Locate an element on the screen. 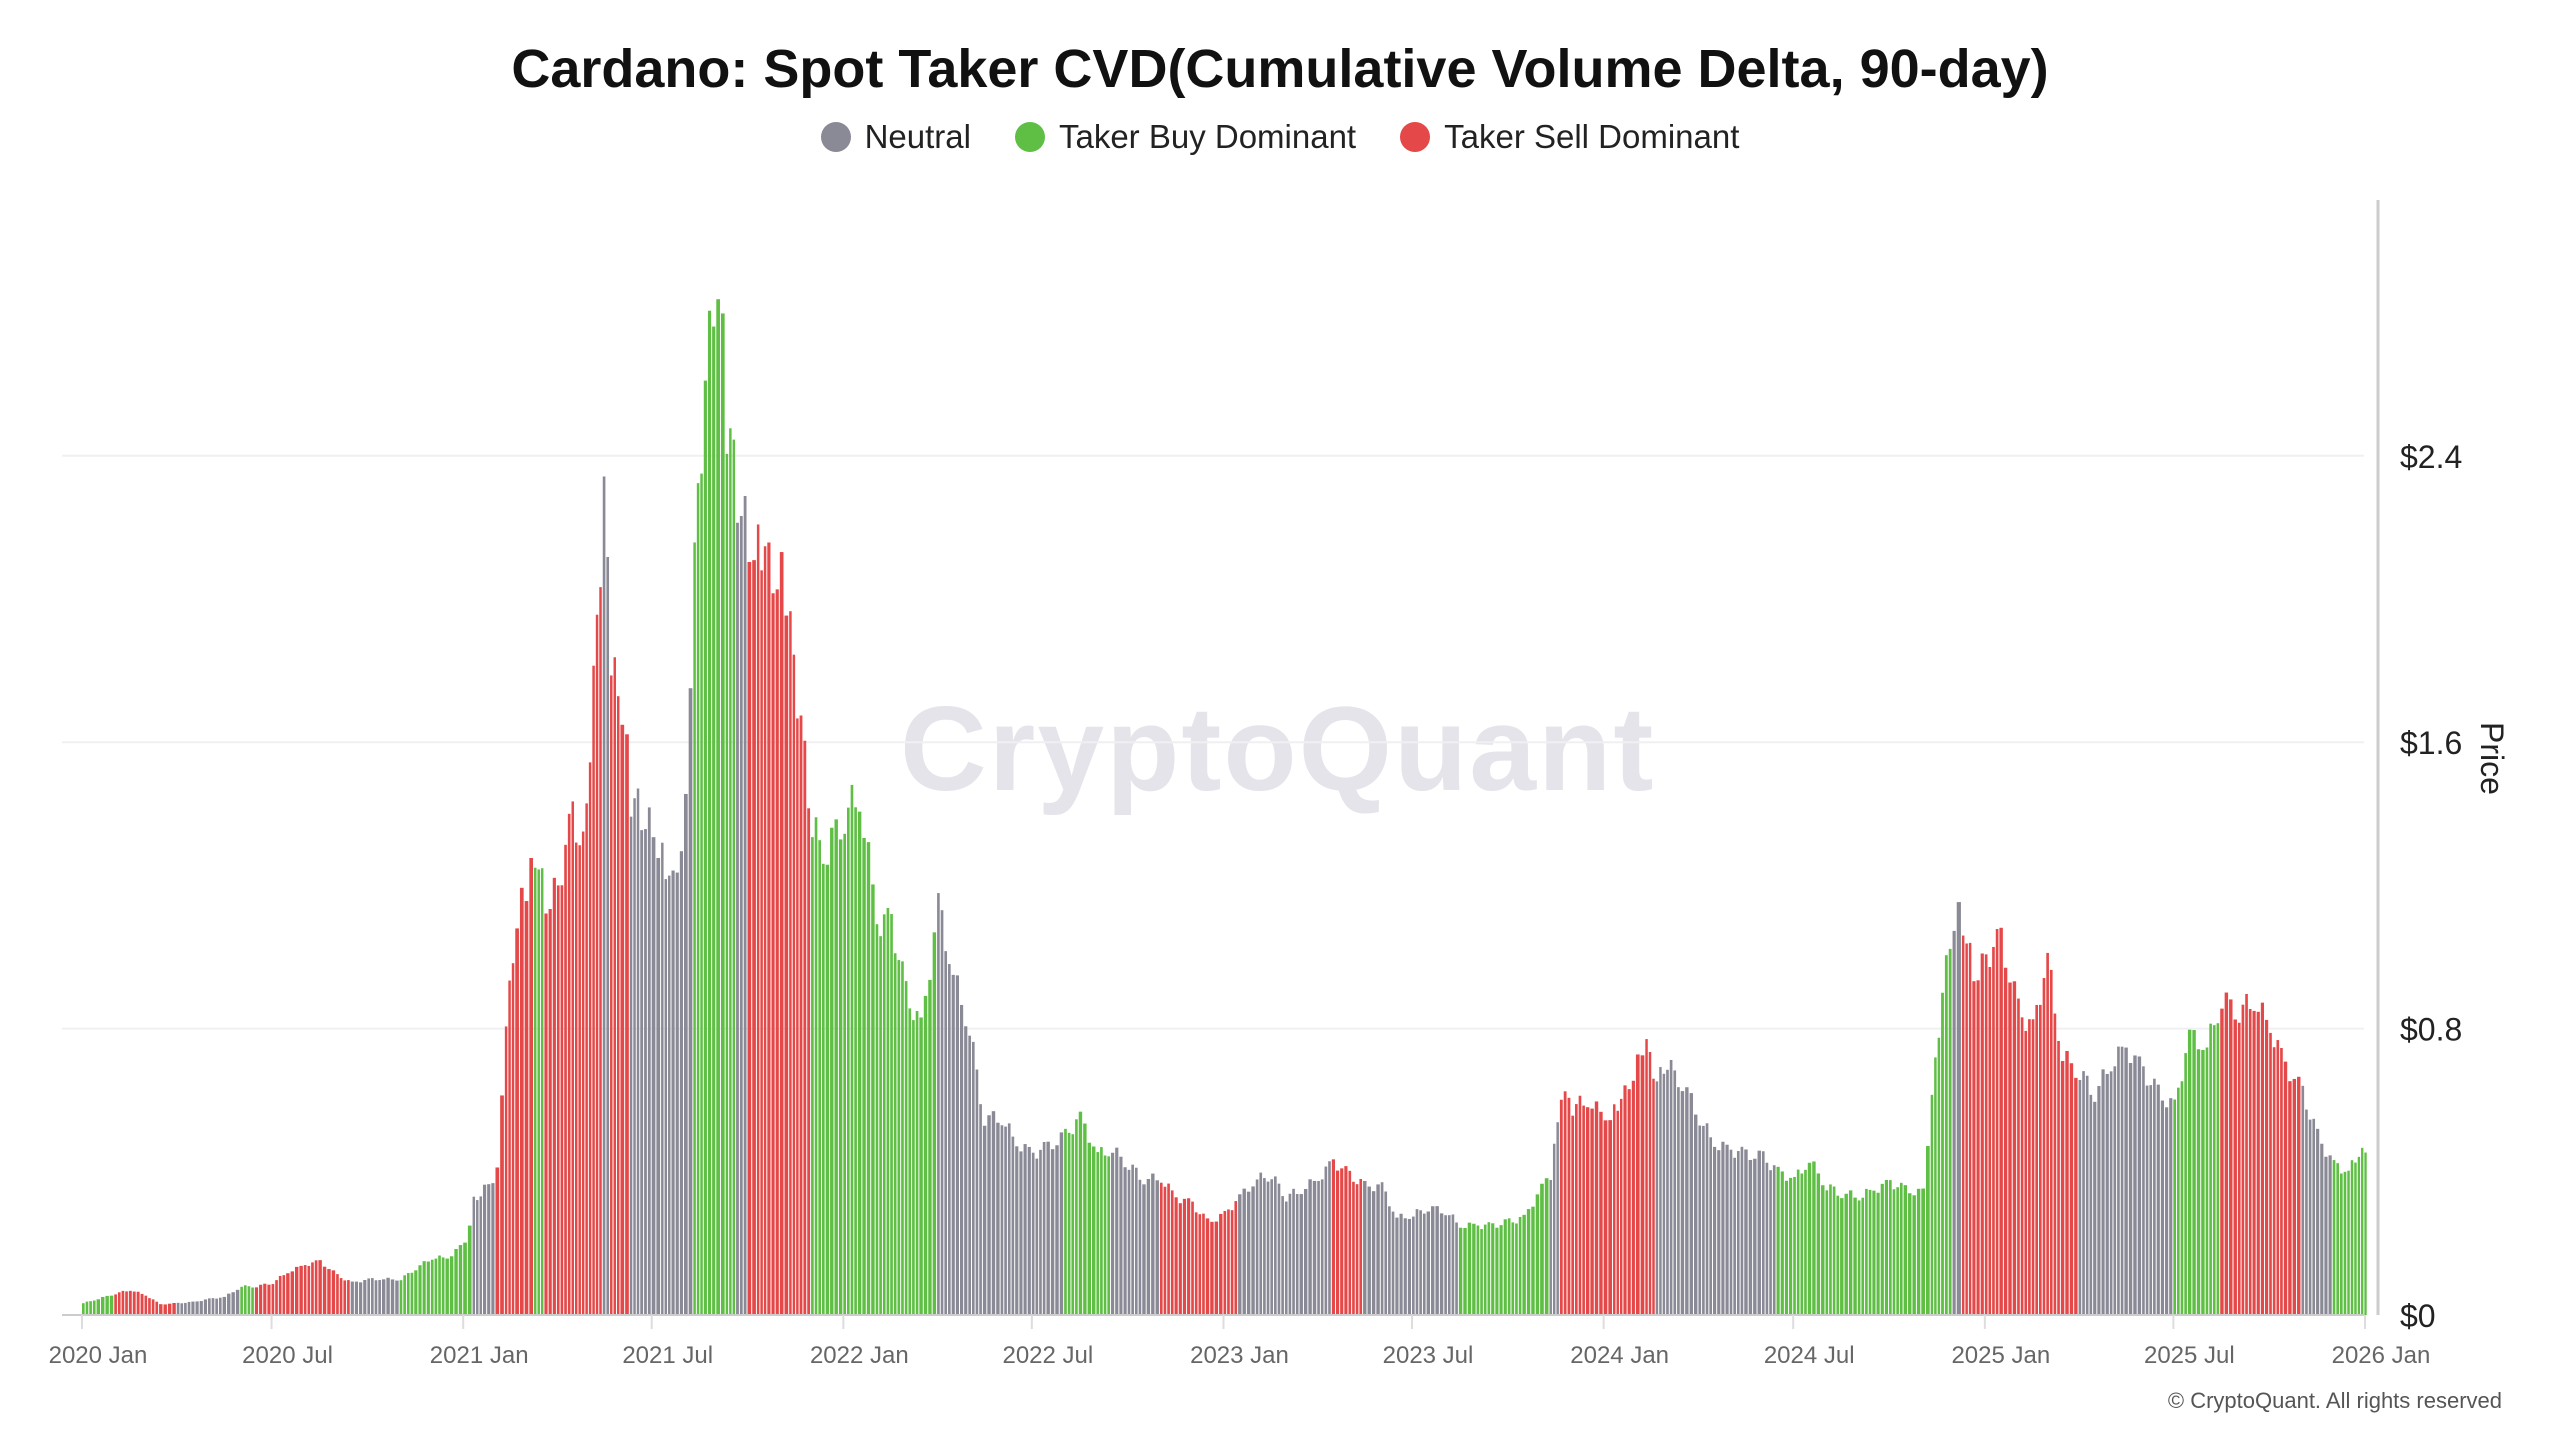 The width and height of the screenshot is (2560, 1440). legend-item-buy: Taker Buy Dominant is located at coordinates (1185, 137).